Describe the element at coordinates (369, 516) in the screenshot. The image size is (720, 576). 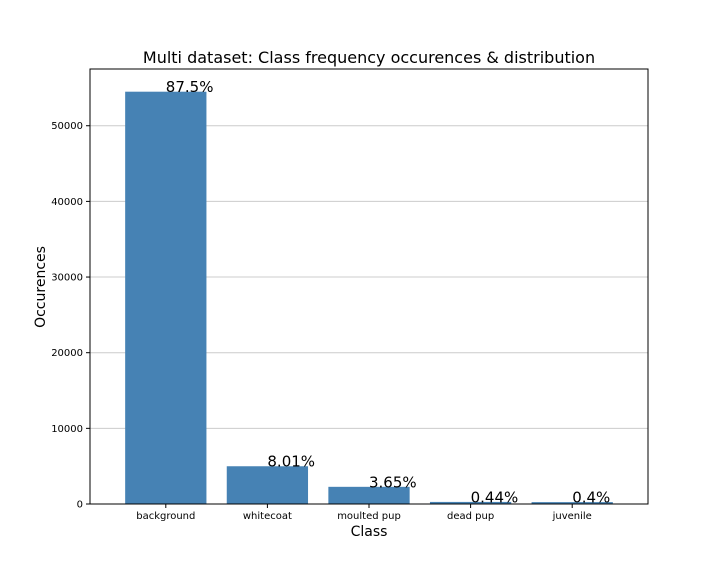
I see `x-tick-label: moulted pup` at that location.